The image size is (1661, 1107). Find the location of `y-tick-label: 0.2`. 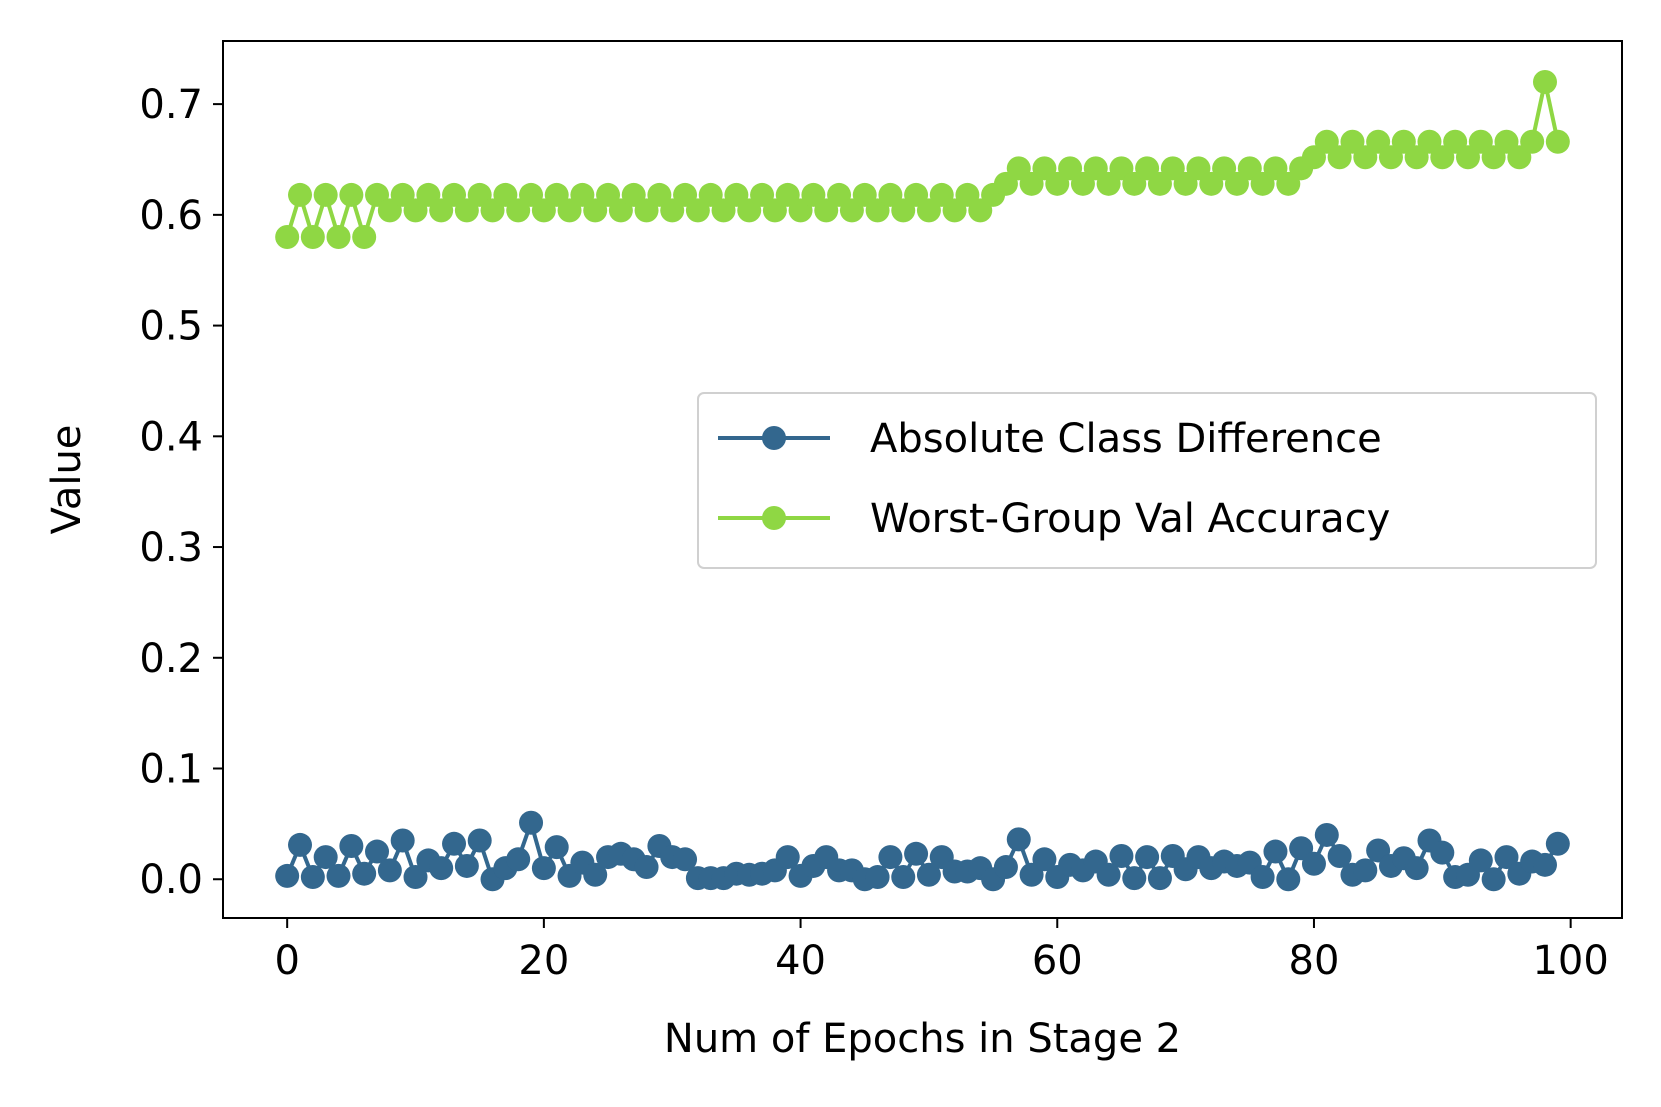

y-tick-label: 0.2 is located at coordinates (171, 659).